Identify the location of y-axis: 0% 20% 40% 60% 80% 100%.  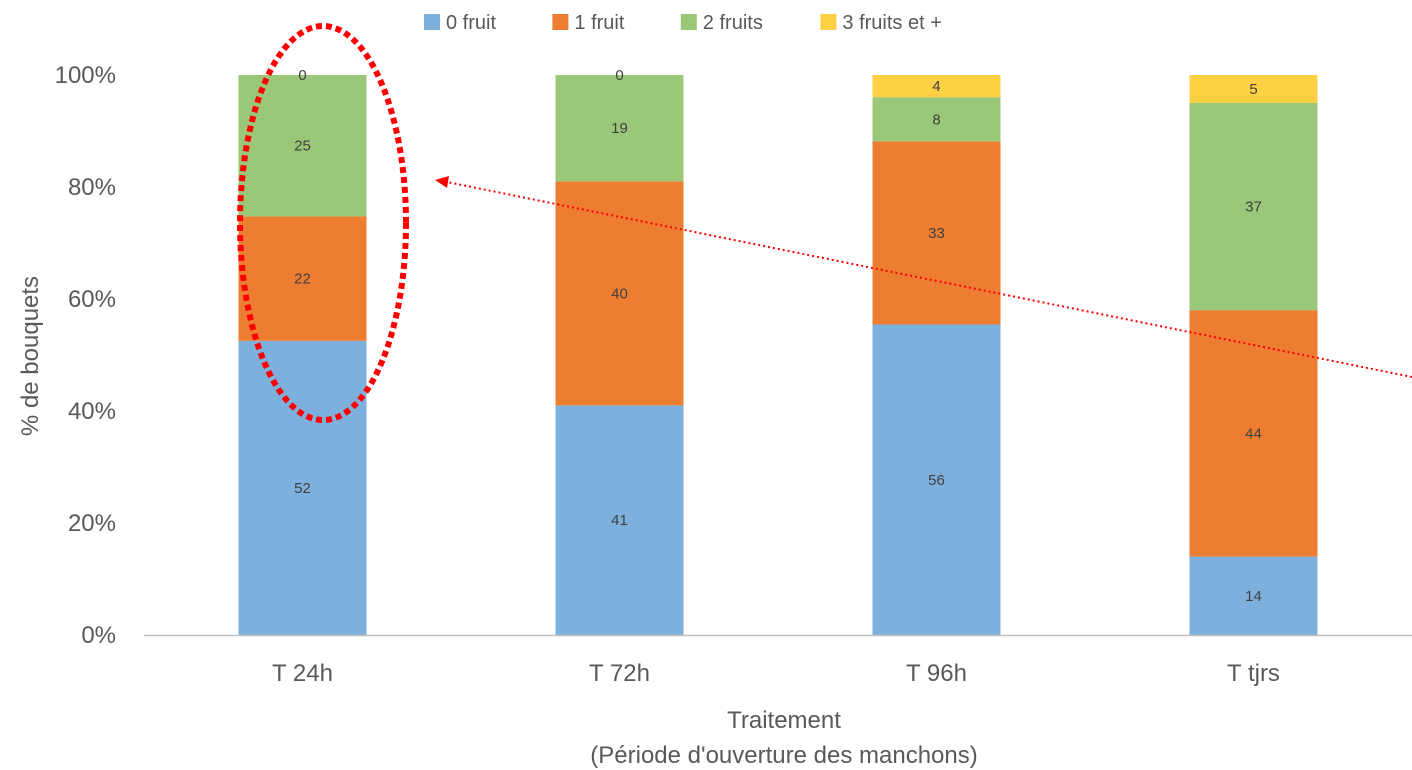
(85, 355).